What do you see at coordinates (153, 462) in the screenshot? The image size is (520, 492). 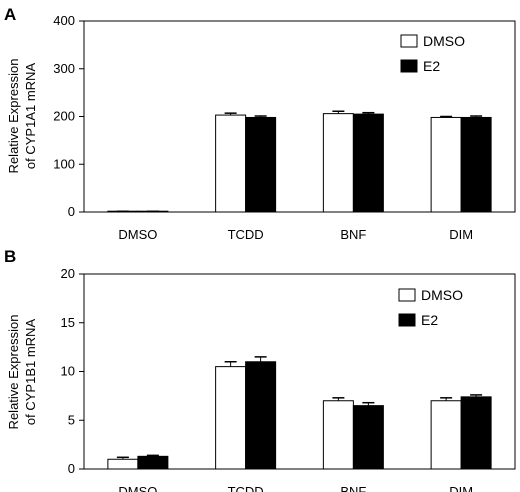 I see `bar-e2-dmso` at bounding box center [153, 462].